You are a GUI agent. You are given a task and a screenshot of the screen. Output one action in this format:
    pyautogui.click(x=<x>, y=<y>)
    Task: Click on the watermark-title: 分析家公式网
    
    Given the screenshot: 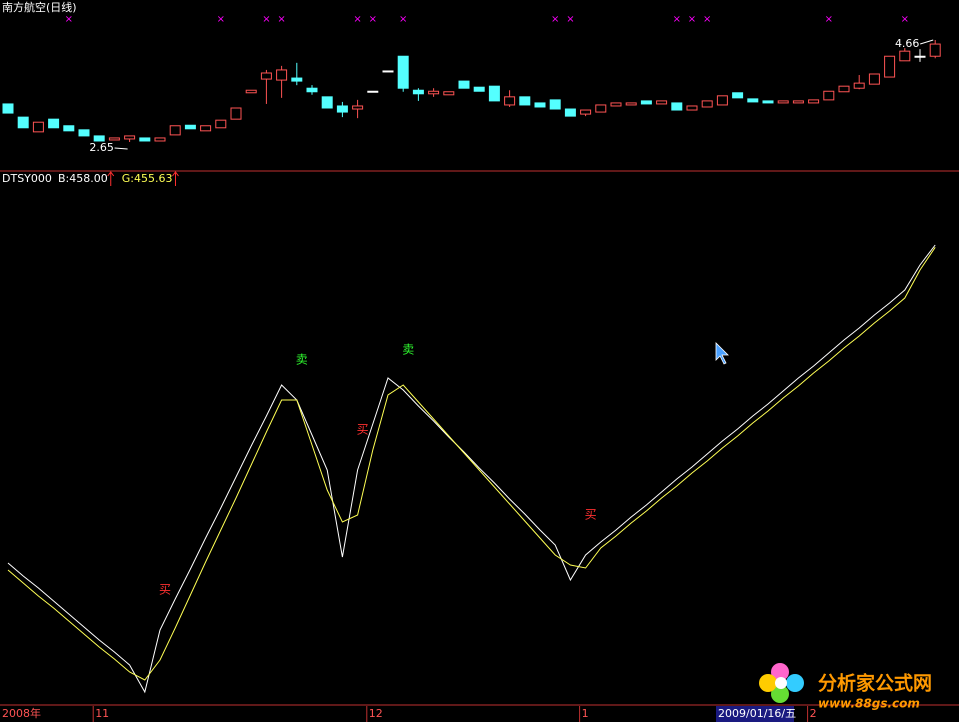 What is the action you would take?
    pyautogui.click(x=875, y=683)
    